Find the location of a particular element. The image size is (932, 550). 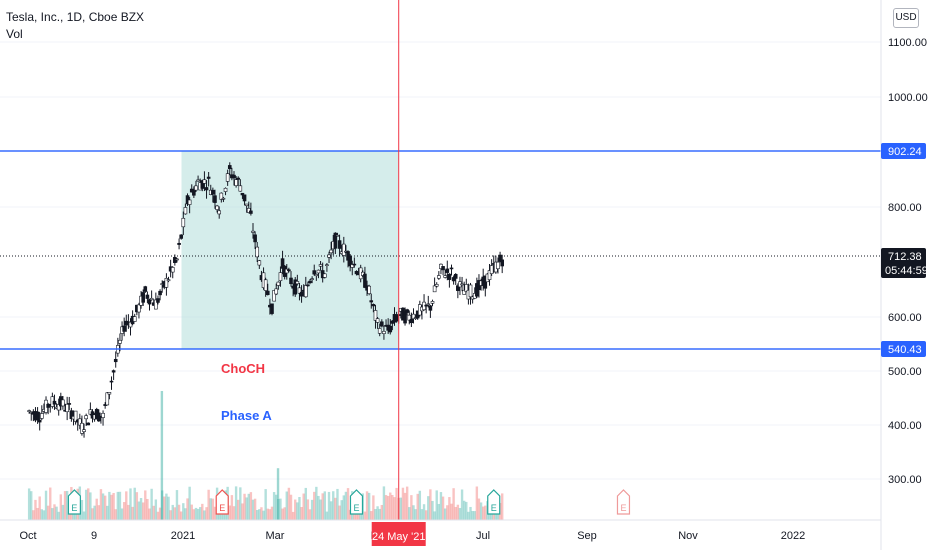

price-label-box is located at coordinates (903, 151).